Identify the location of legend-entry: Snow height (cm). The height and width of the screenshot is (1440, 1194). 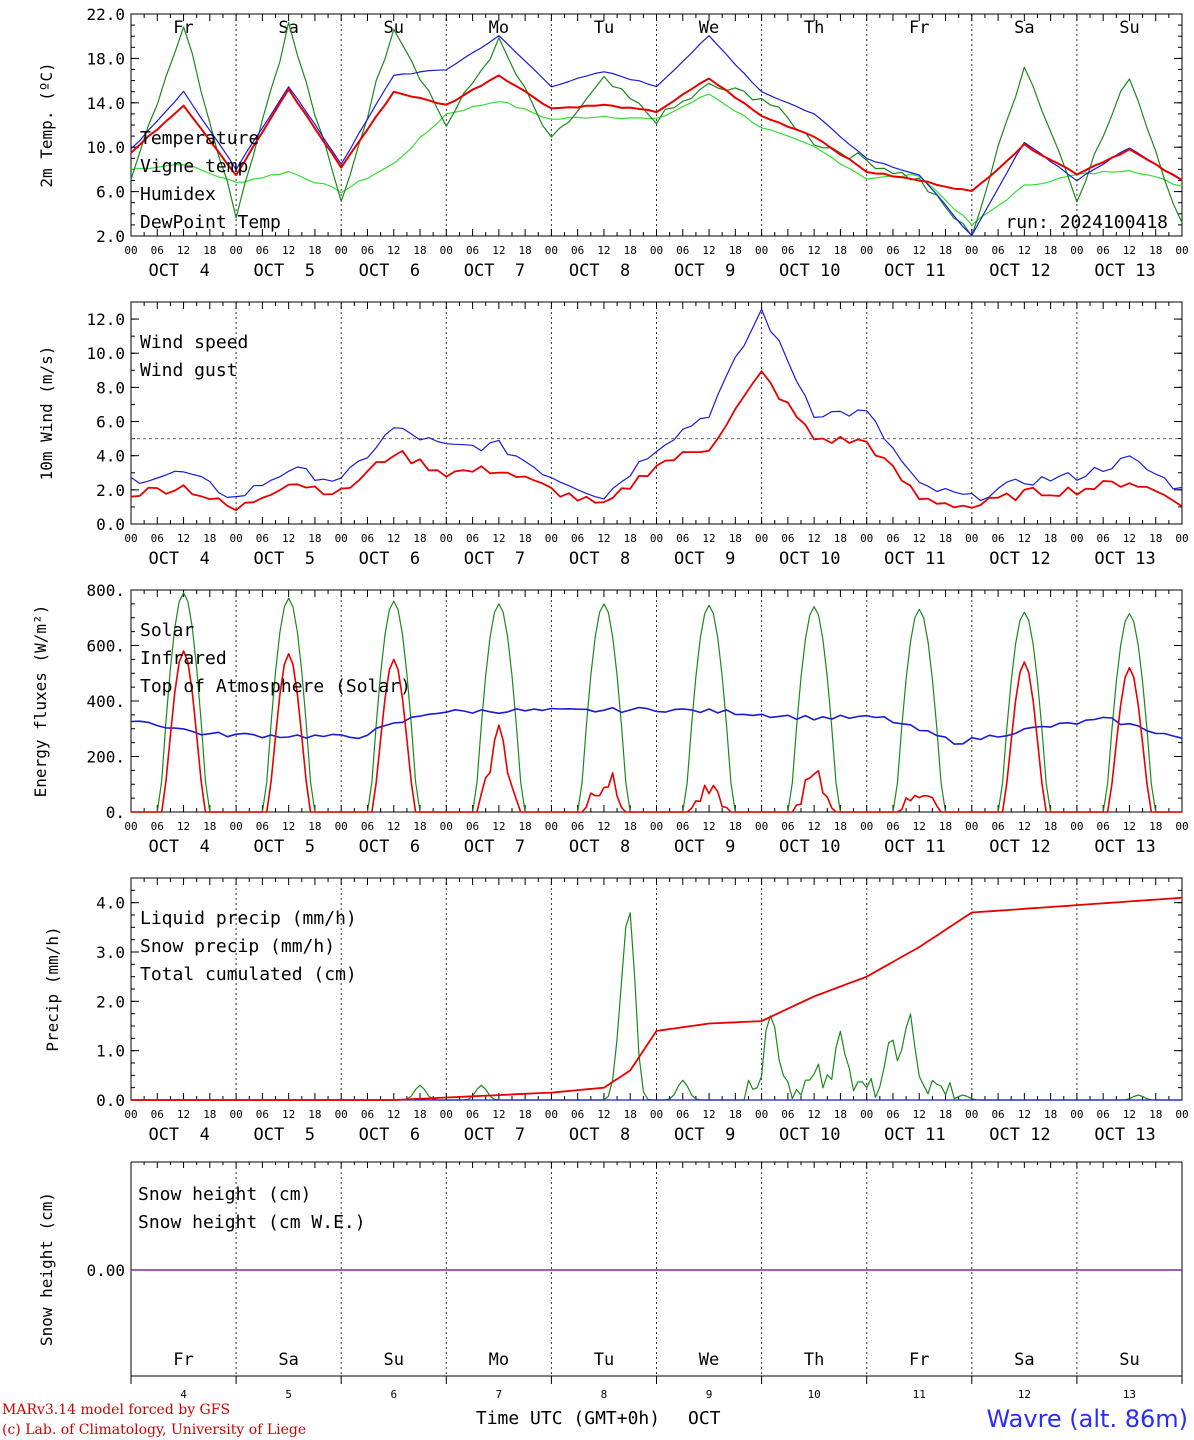
(224, 1194).